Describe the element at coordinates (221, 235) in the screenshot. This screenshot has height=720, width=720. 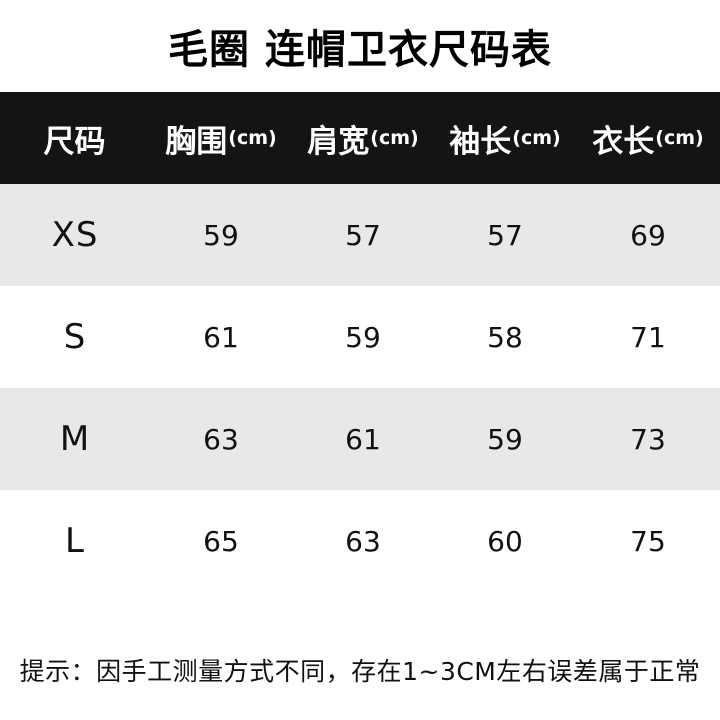
I see `cell-chest: 59` at that location.